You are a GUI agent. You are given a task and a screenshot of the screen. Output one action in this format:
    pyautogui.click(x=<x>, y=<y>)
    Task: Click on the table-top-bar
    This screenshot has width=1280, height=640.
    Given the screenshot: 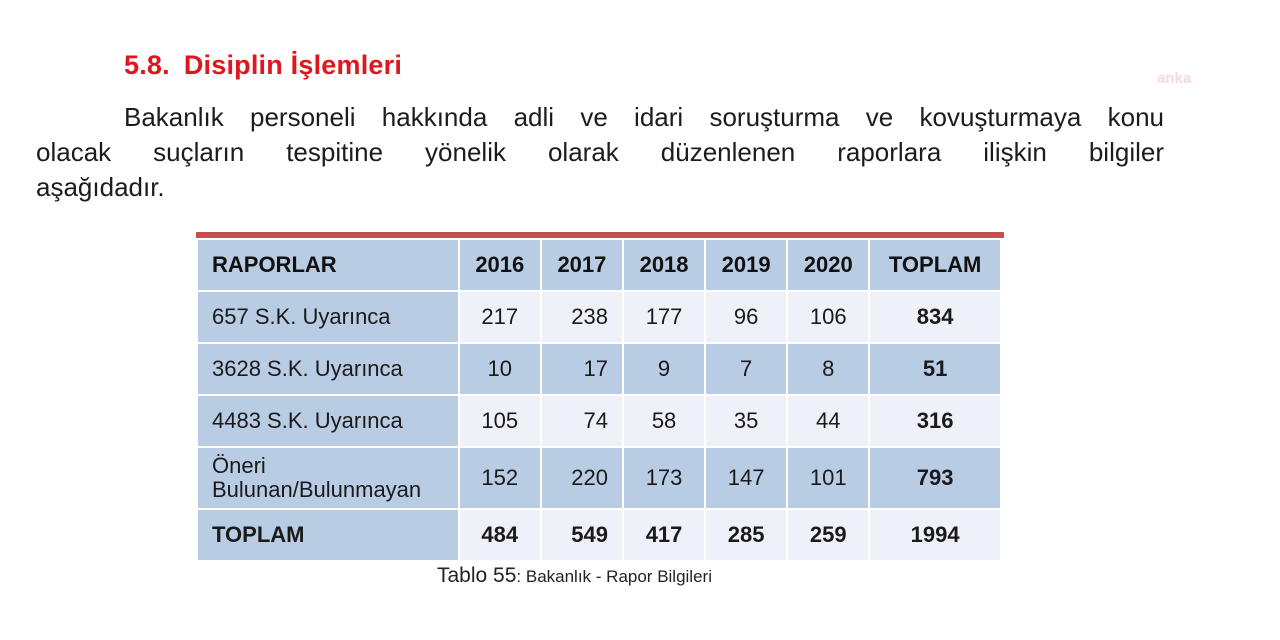 What is the action you would take?
    pyautogui.click(x=600, y=235)
    